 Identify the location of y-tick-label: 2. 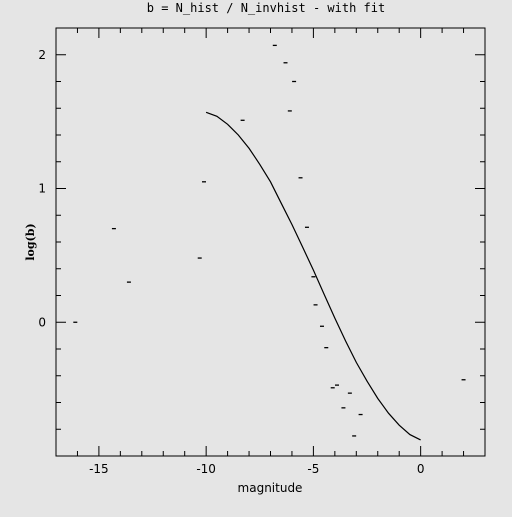
(42, 55).